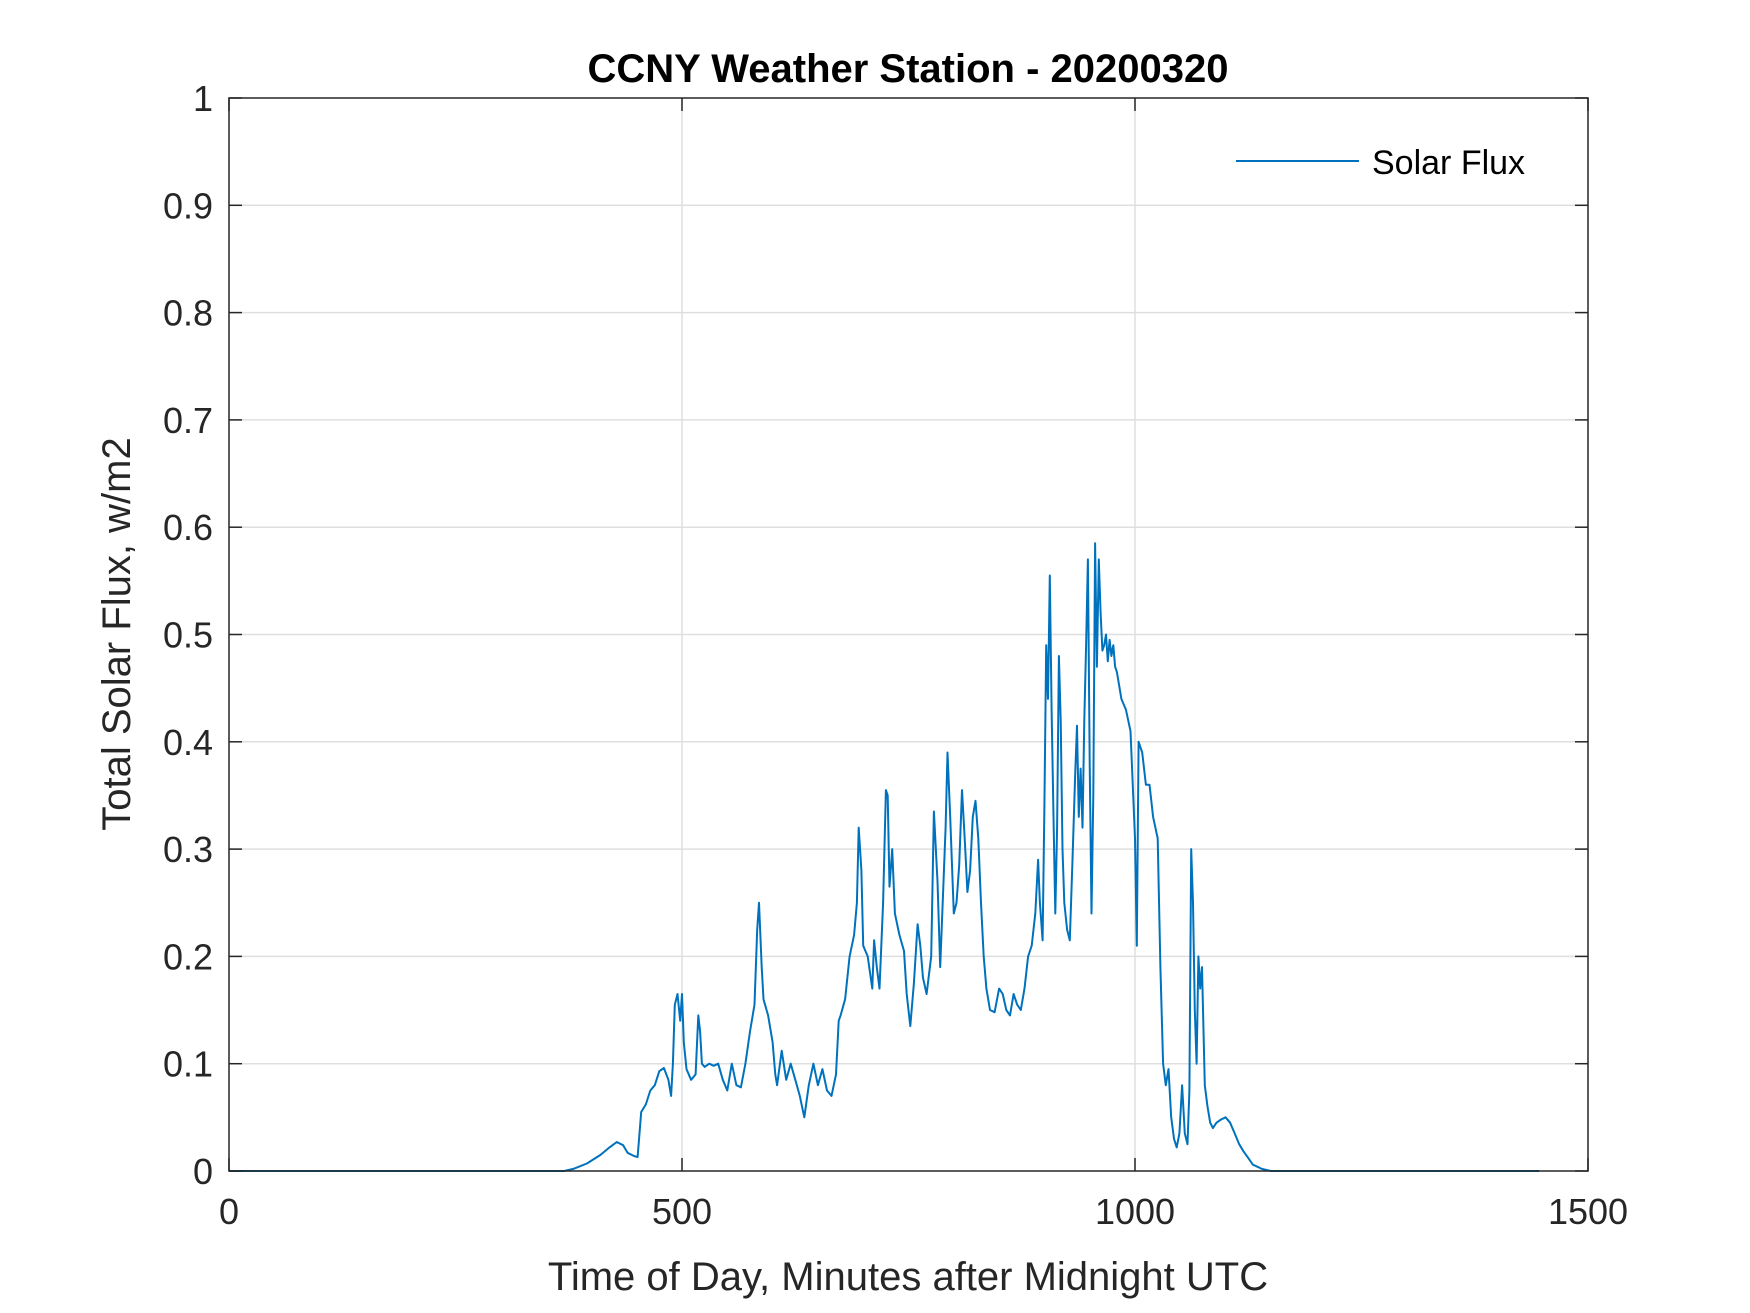  What do you see at coordinates (188, 1064) in the screenshot?
I see `y-tick-label: 0.1` at bounding box center [188, 1064].